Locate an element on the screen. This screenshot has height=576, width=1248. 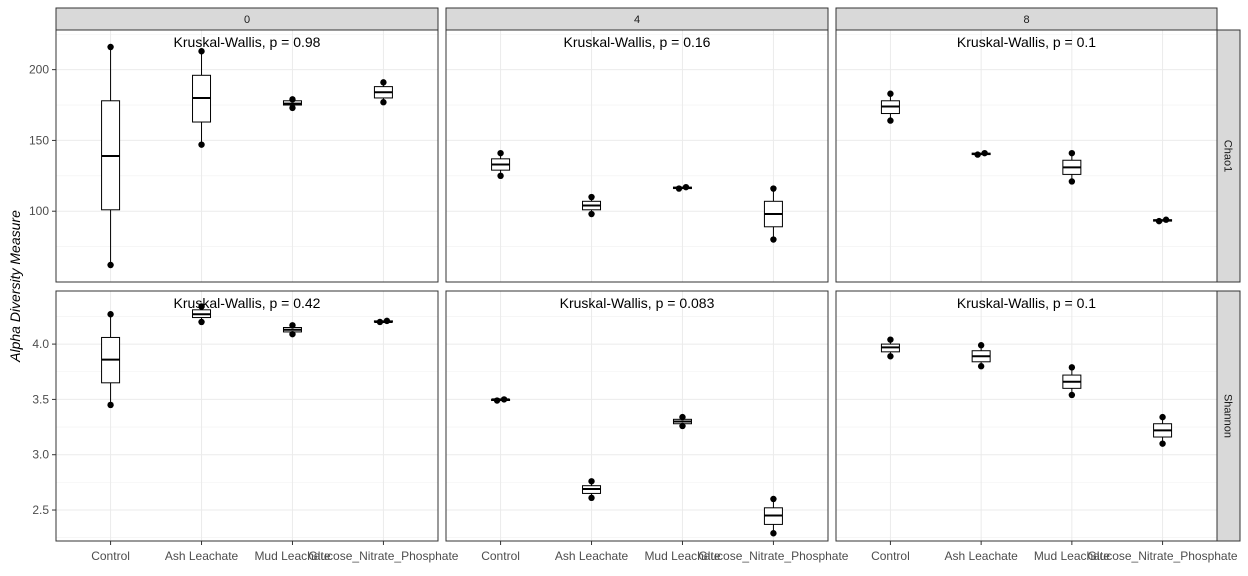
facet-strip-label-col-8: 8 is located at coordinates (1026, 20).